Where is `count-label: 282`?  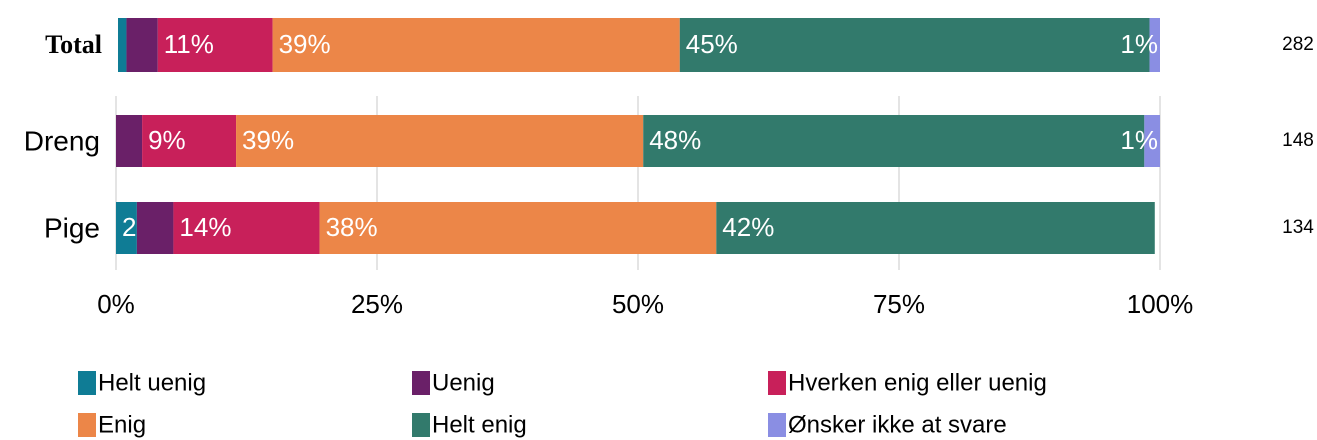 count-label: 282 is located at coordinates (1298, 44).